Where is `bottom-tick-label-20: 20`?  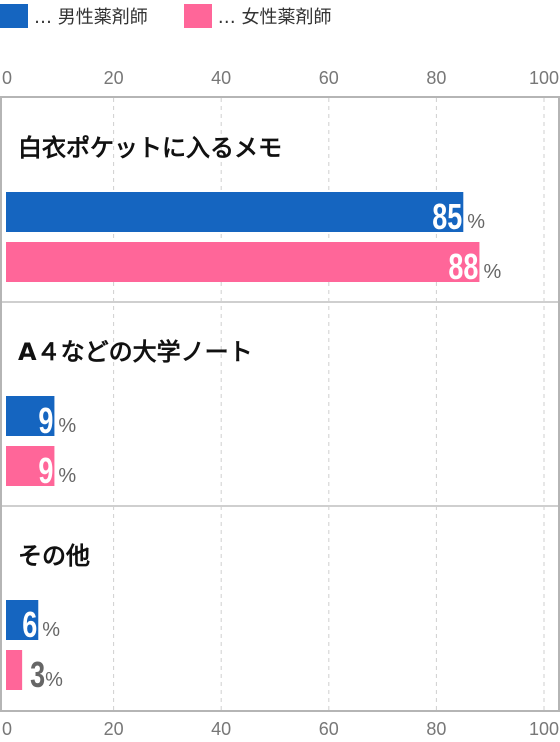 bottom-tick-label-20: 20 is located at coordinates (113, 729).